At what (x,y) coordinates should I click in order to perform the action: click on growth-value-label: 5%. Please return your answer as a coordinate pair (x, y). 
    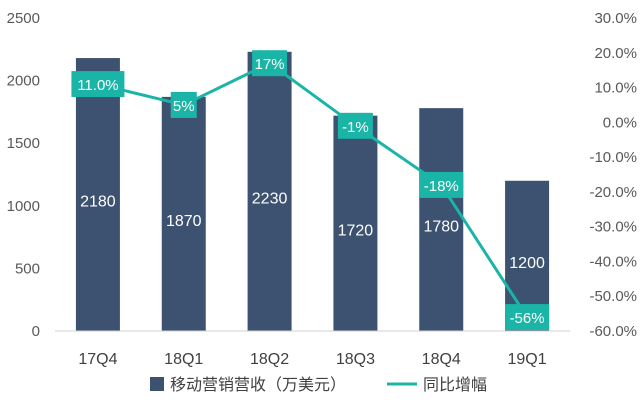
    Looking at the image, I should click on (184, 106).